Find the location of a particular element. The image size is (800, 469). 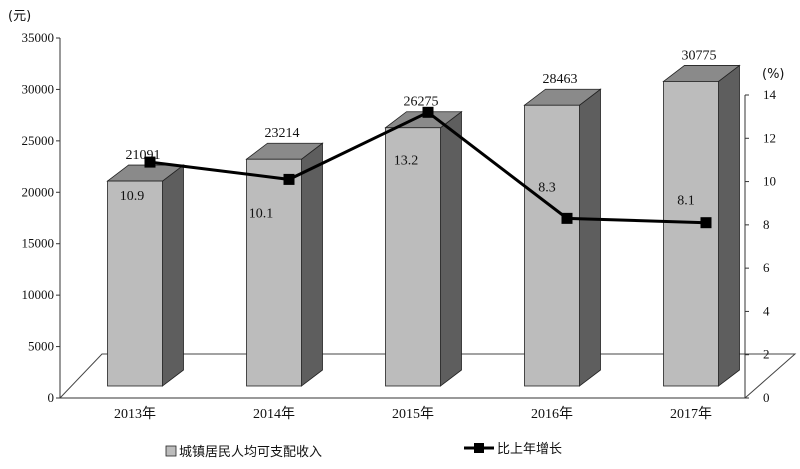

y-tick-label: 5000 is located at coordinates (41, 346).